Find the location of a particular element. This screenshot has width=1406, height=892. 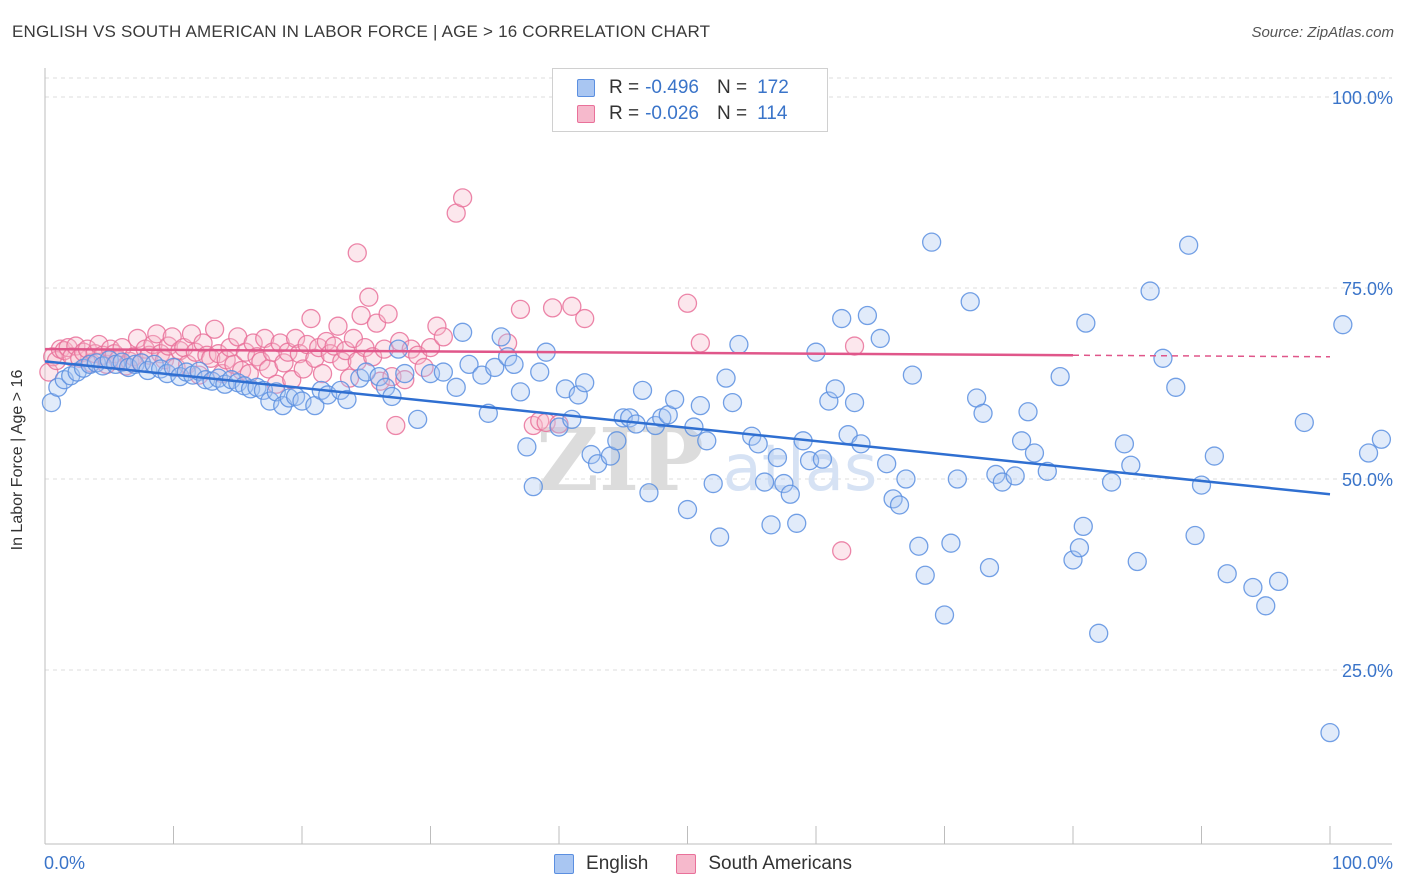

english-swatch is located at coordinates (586, 88).